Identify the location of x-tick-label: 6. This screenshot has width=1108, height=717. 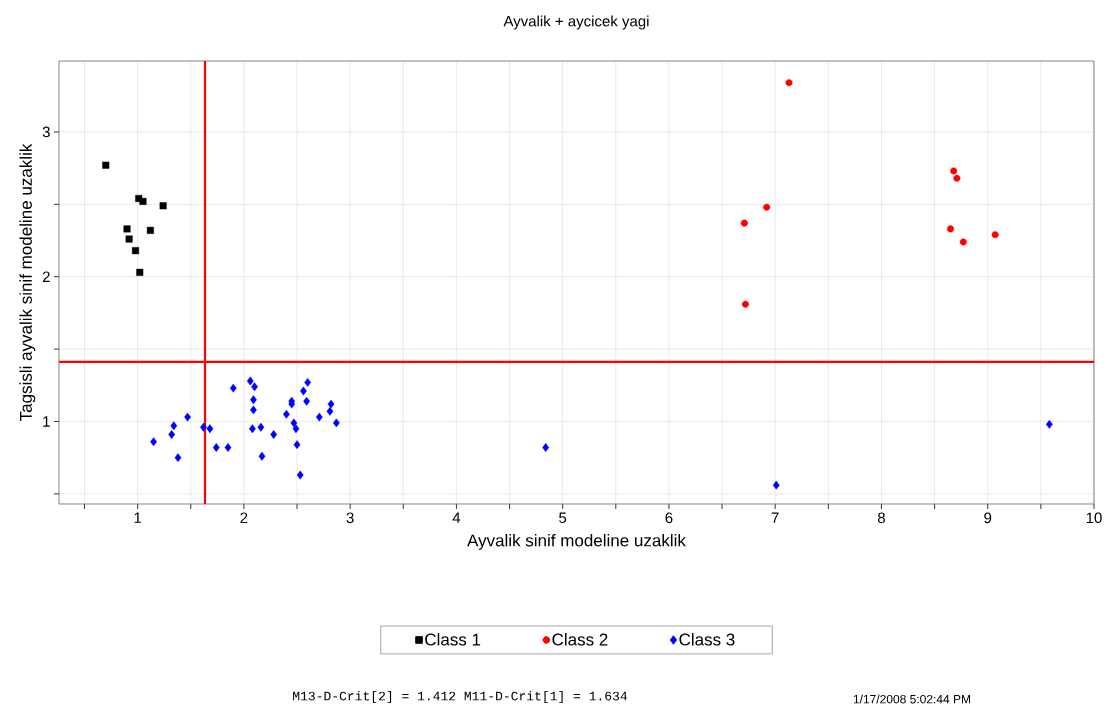
(669, 518).